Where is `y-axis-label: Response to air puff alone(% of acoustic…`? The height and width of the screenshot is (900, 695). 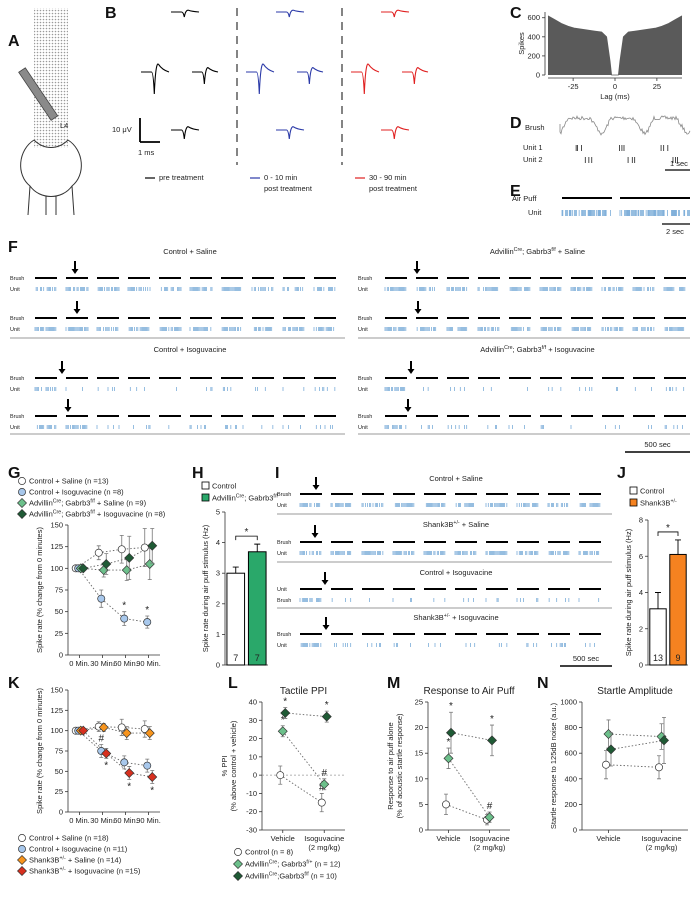 y-axis-label: Response to air puff alone(% of acoustic… is located at coordinates (395, 766).